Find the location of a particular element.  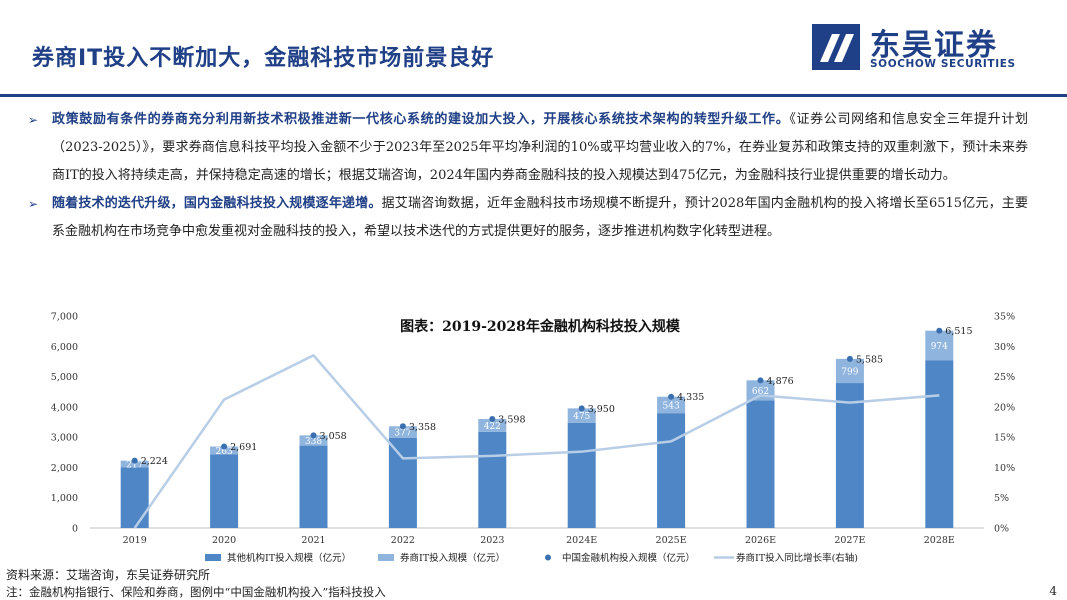

y2-tick-label: 35% is located at coordinates (1004, 317).